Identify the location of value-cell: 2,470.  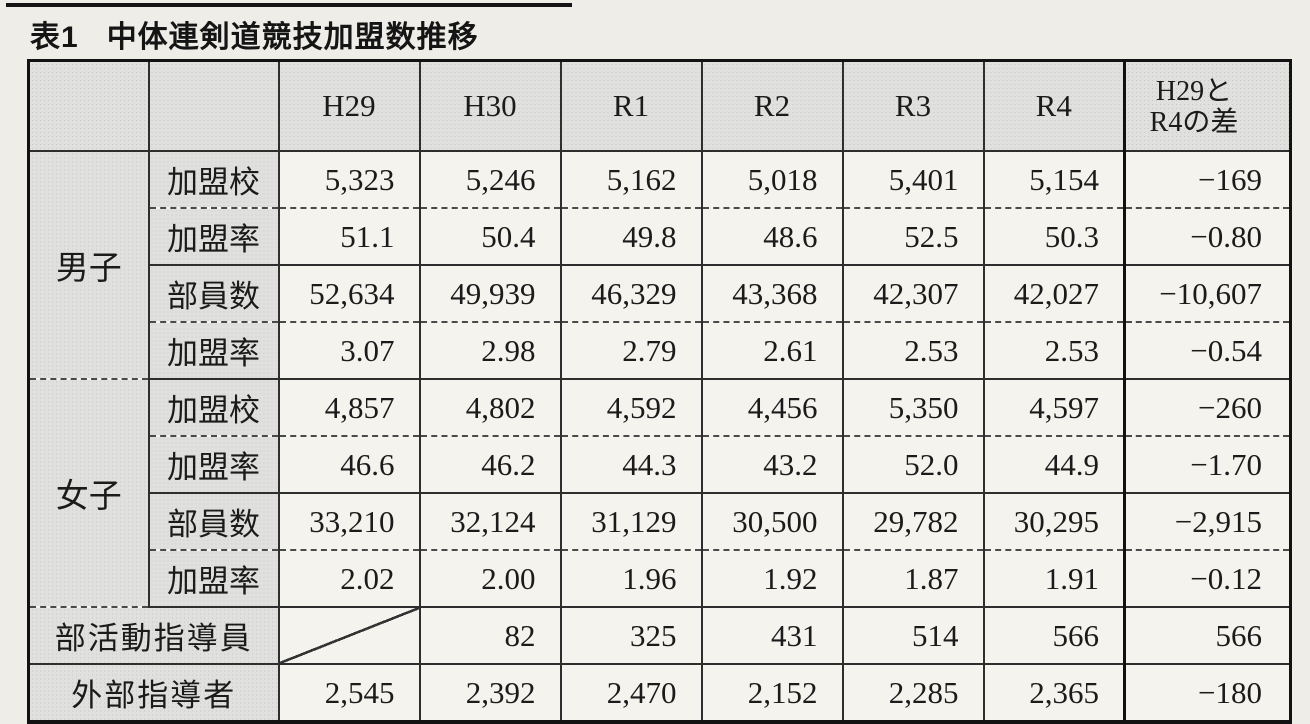
(631, 693).